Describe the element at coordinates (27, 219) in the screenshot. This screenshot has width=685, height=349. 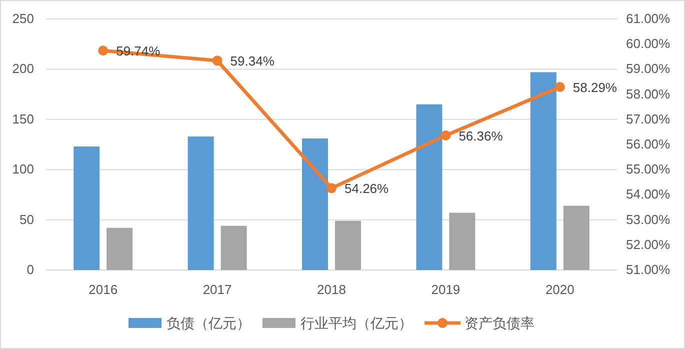
I see `y-tick-label: 50` at that location.